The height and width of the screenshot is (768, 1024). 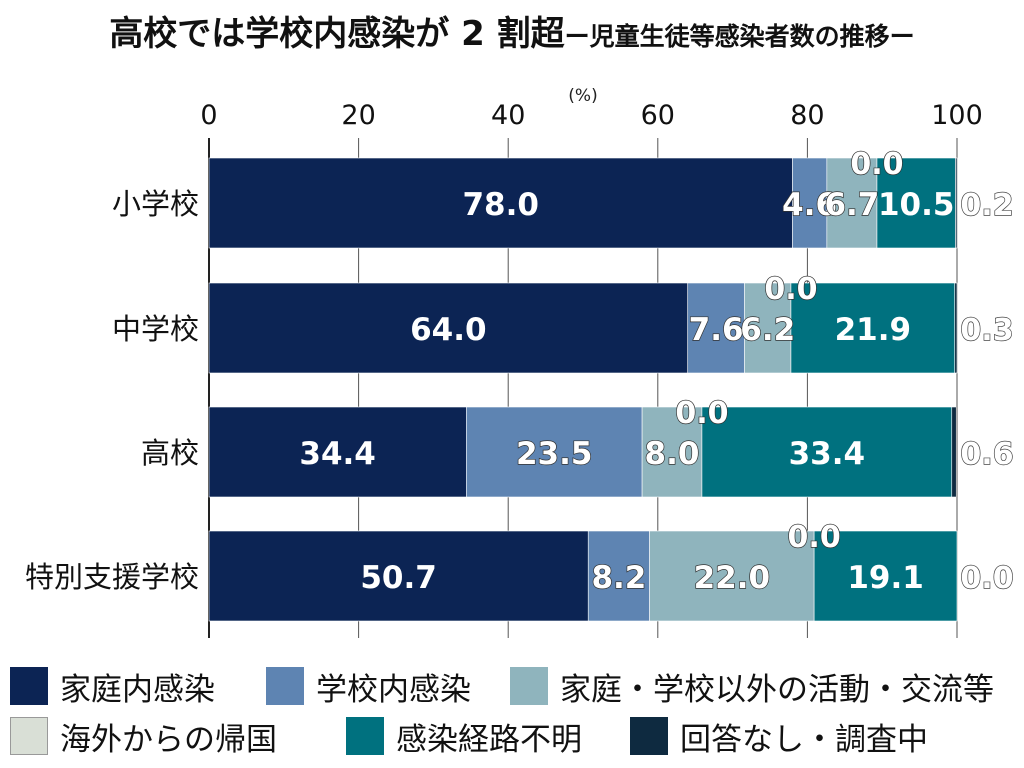 What do you see at coordinates (986, 205) in the screenshot?
I see `data-label: 0.2` at bounding box center [986, 205].